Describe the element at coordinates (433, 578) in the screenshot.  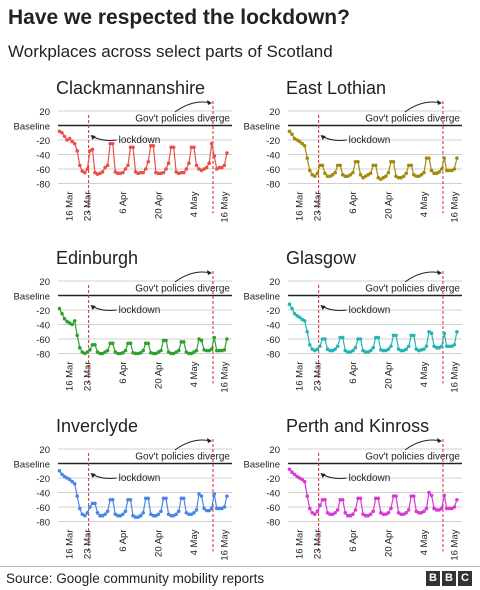
I see `bbc-logo-letter: B` at that location.